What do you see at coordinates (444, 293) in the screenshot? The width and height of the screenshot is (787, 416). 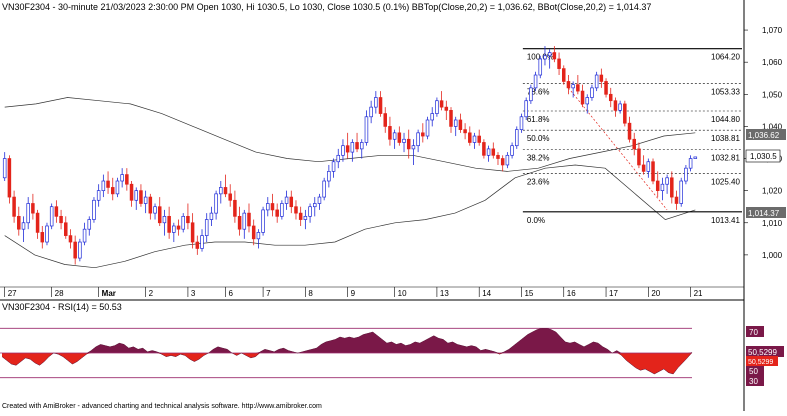 I see `x-tick-label: 13` at bounding box center [444, 293].